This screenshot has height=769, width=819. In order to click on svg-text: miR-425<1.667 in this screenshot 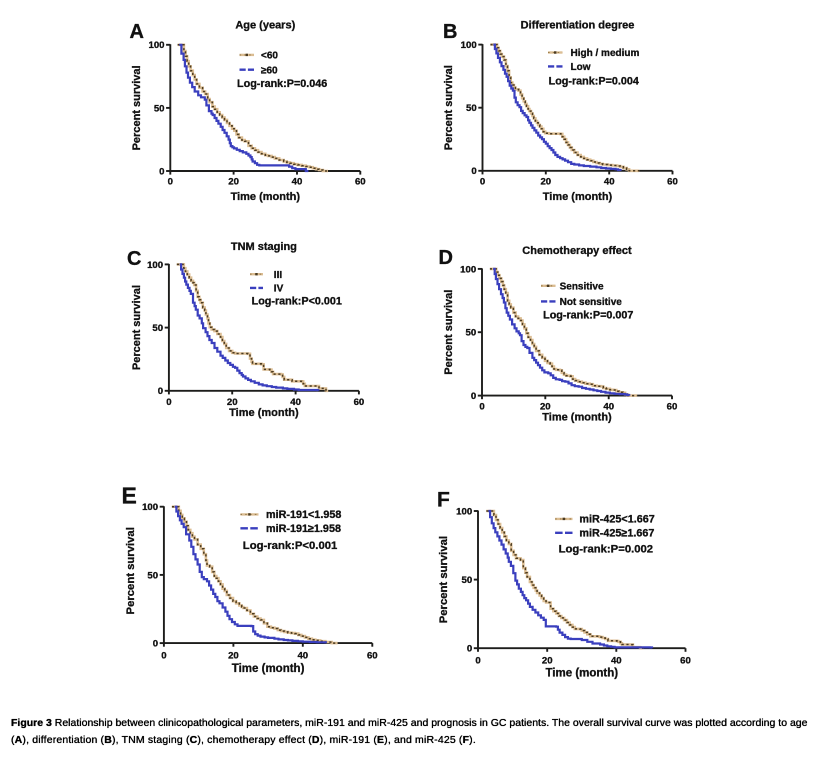, I will do `click(616, 520)`.